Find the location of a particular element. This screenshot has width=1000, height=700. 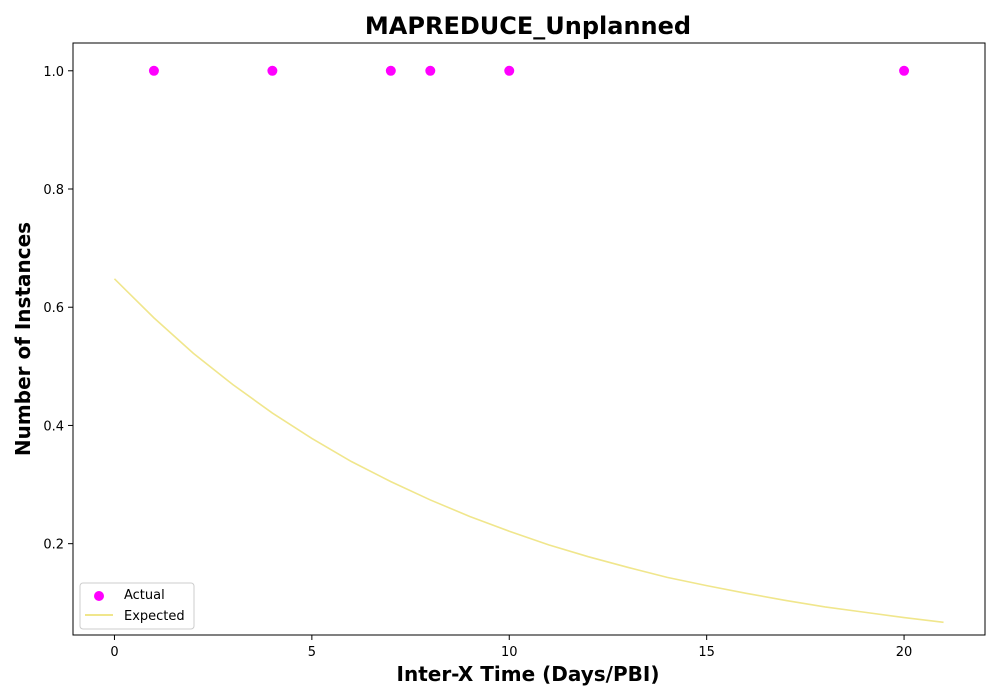

y-axis-label: Number of Instances is located at coordinates (23, 339).